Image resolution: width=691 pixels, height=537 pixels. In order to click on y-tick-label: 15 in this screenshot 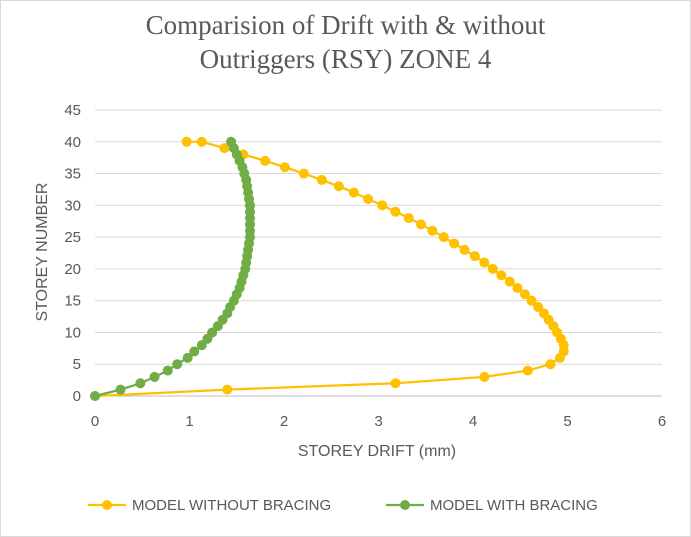, I will do `click(72, 301)`.